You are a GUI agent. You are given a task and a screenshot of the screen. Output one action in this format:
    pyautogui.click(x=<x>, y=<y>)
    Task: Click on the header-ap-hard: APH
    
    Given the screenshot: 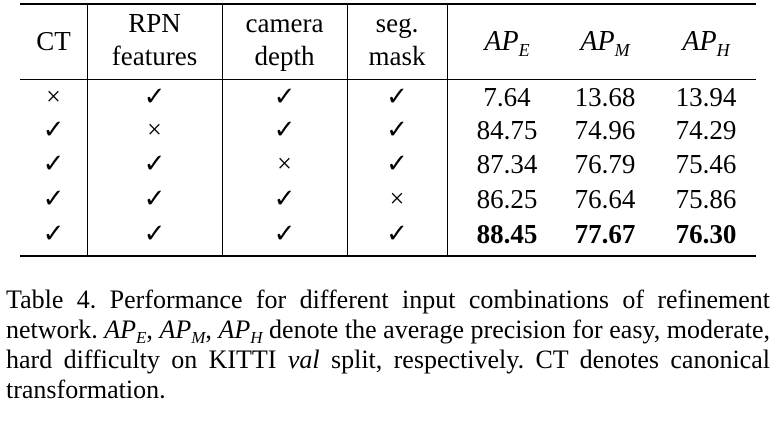 What is the action you would take?
    pyautogui.click(x=706, y=43)
    